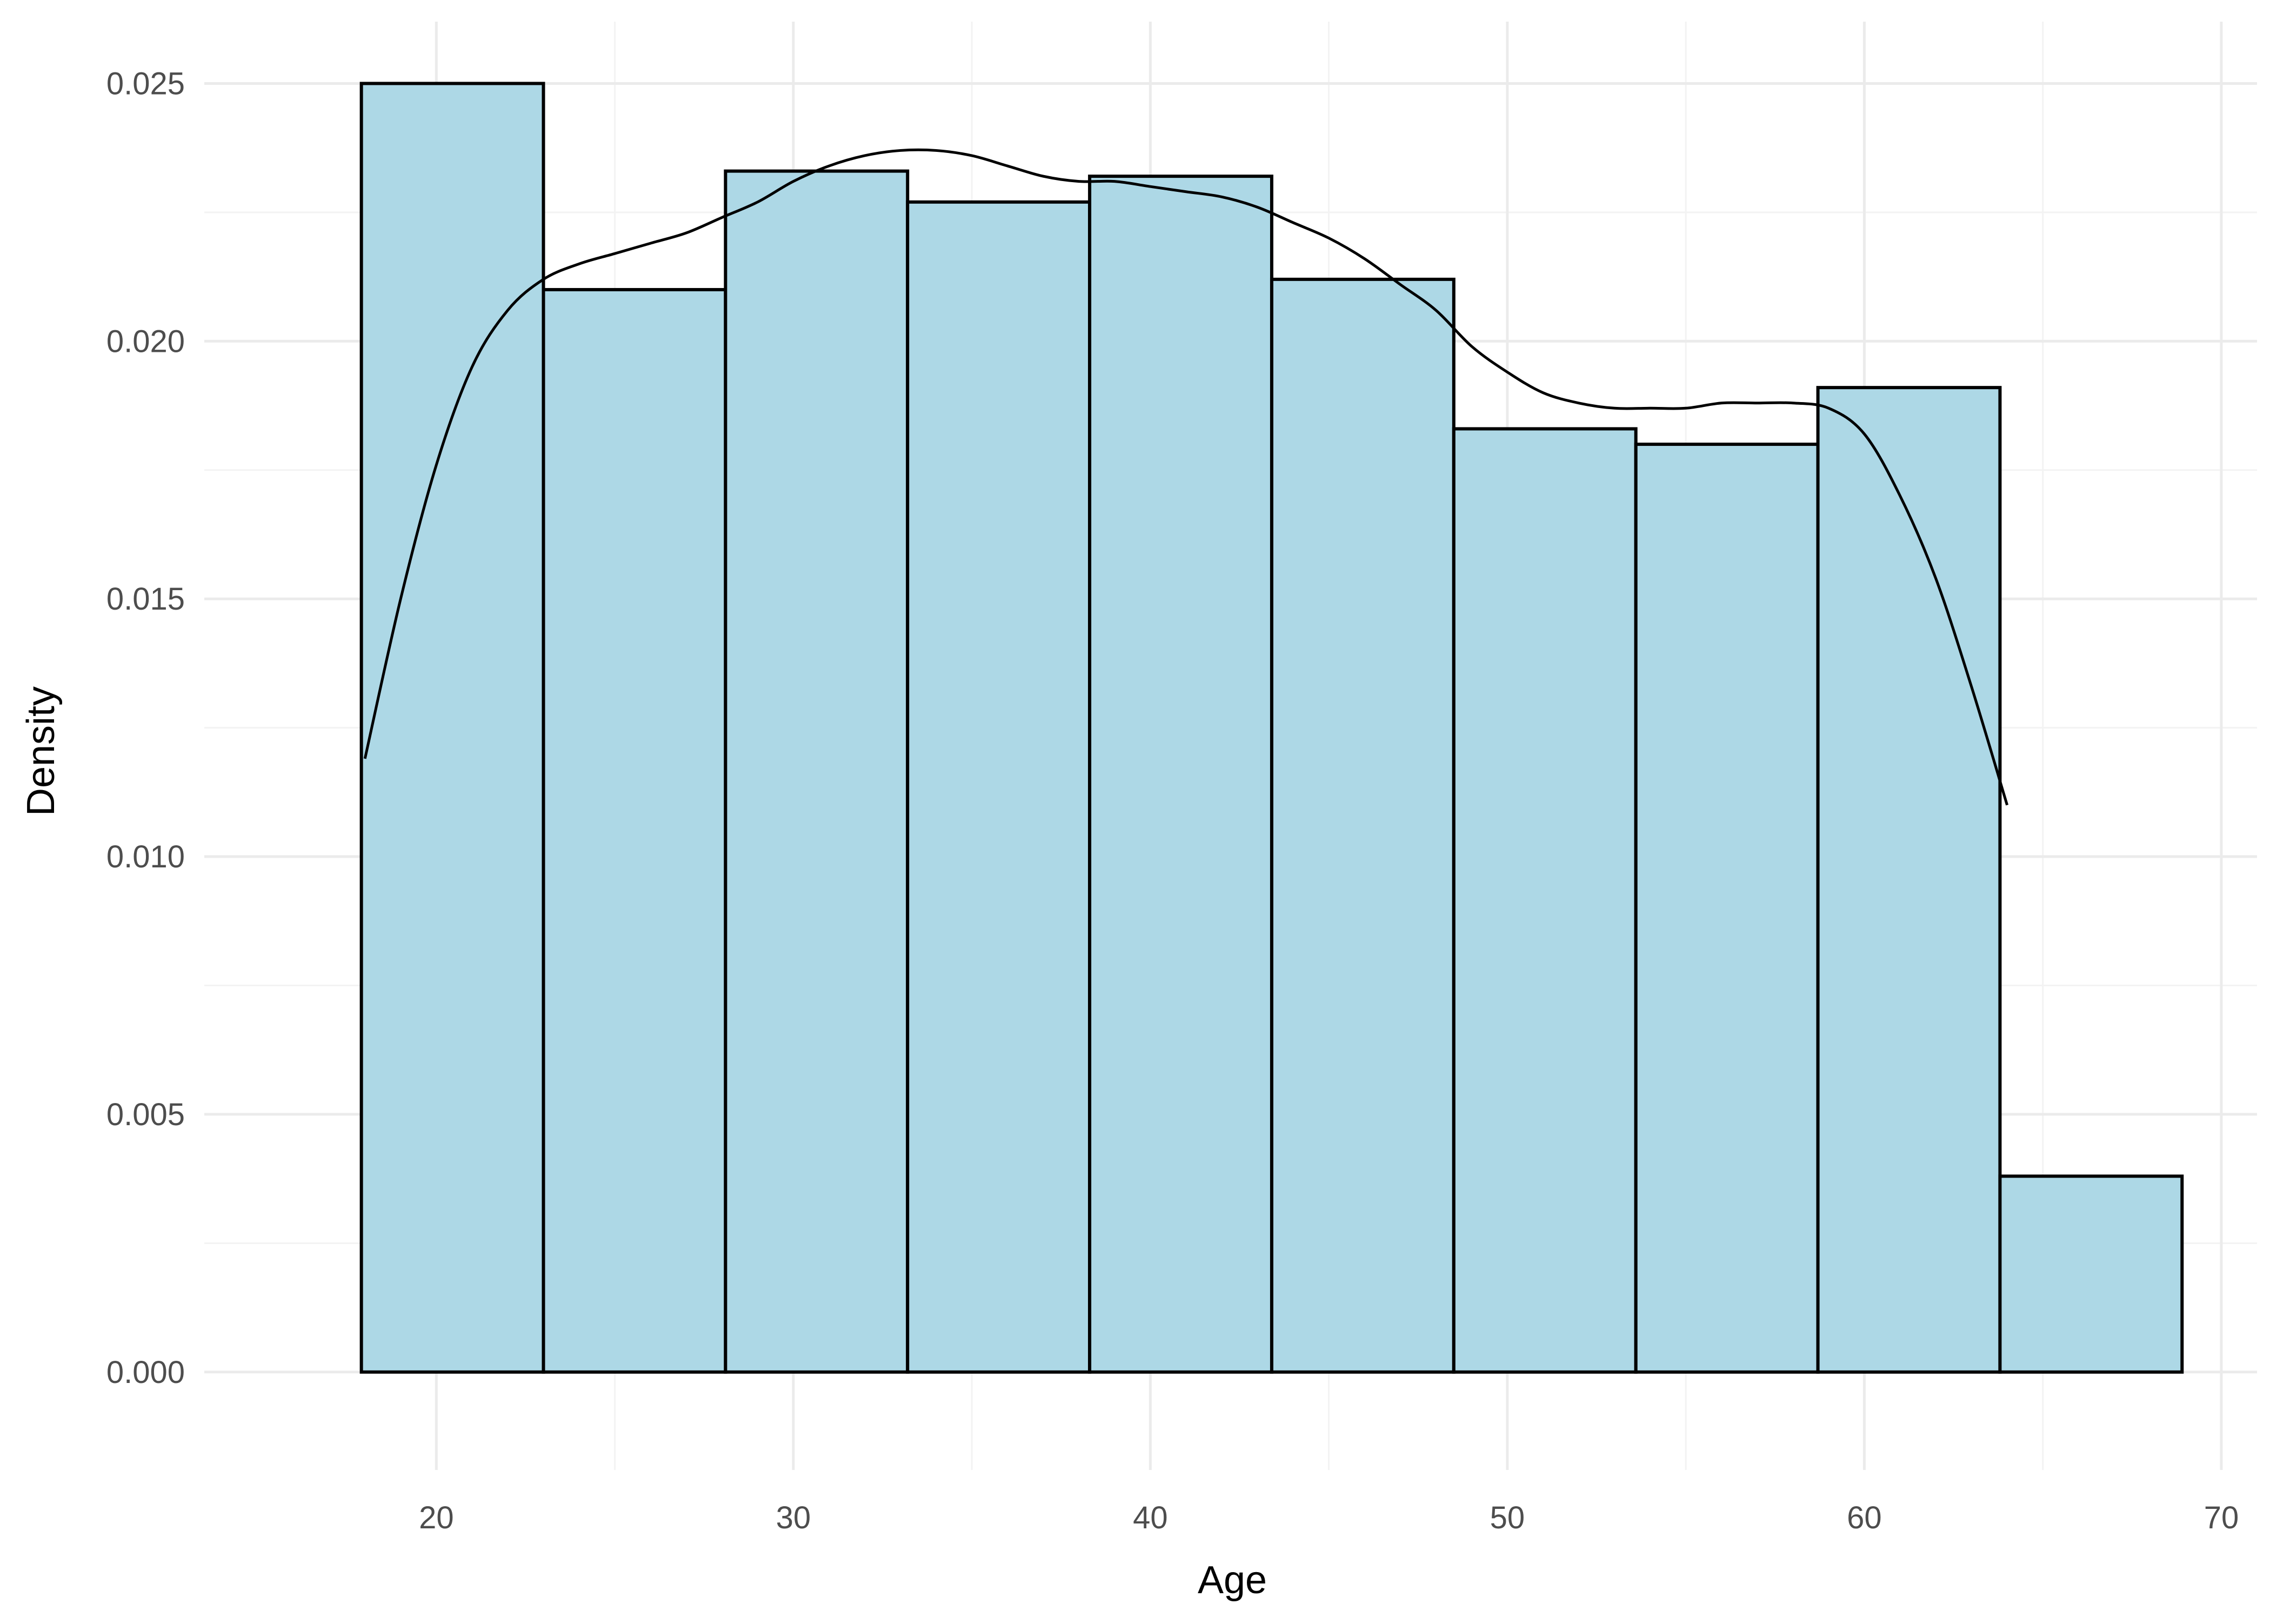 The image size is (2270, 1624). I want to click on y-axis-title: Density, so click(41, 751).